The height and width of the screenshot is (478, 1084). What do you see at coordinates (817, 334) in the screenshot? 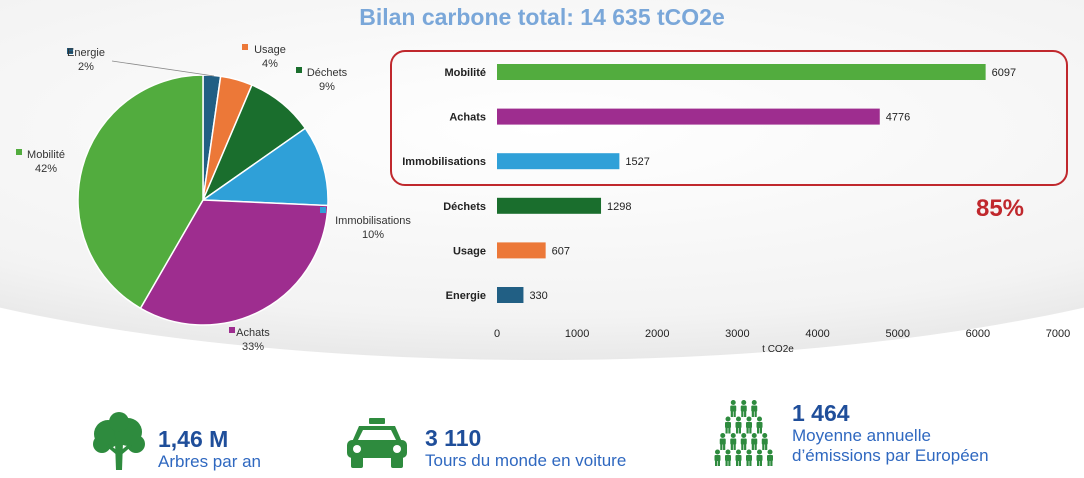
I see `x-tick-label: 4000` at bounding box center [817, 334].